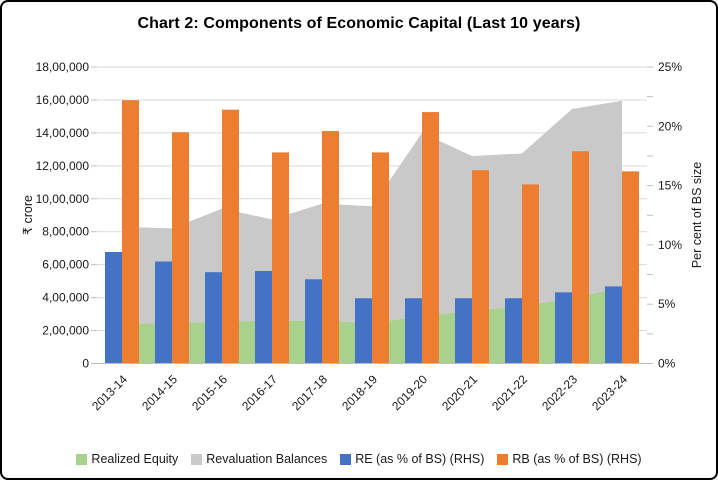 This screenshot has width=718, height=480. What do you see at coordinates (63, 100) in the screenshot?
I see `left-axis-tick-label: 16,00,000` at bounding box center [63, 100].